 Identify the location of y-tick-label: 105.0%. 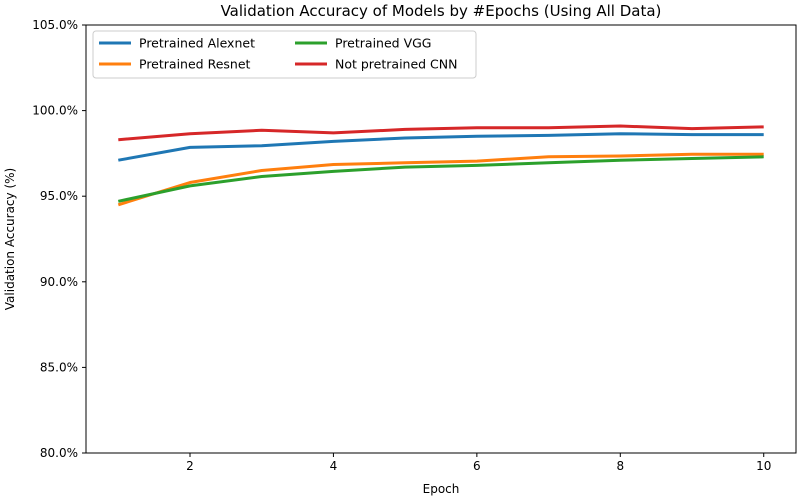
(55, 25).